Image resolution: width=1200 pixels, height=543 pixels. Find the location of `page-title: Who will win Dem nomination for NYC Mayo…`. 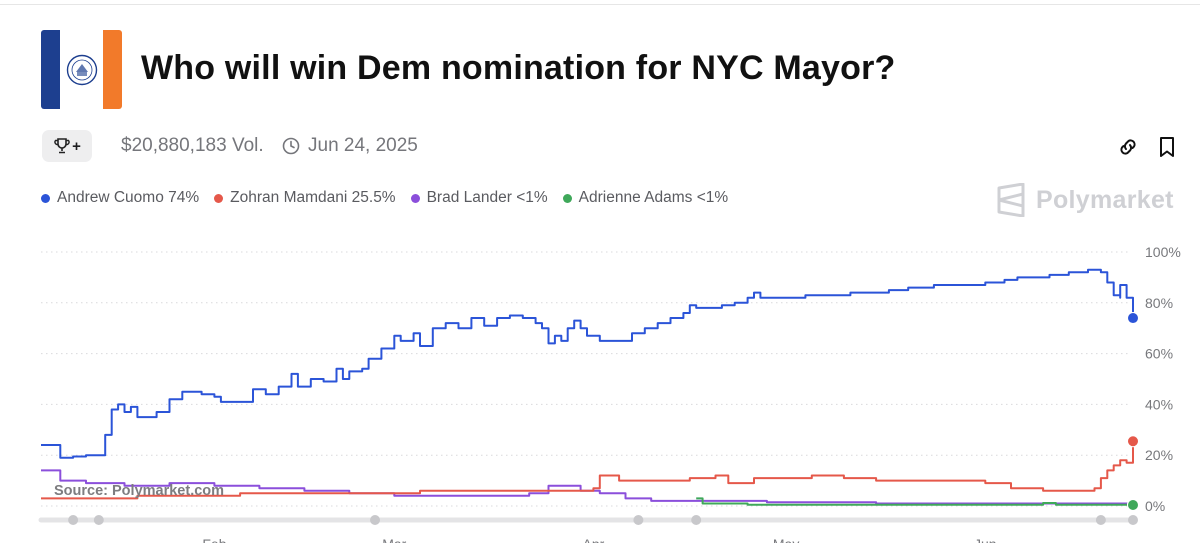

page-title: Who will win Dem nomination for NYC Mayo… is located at coordinates (518, 68).